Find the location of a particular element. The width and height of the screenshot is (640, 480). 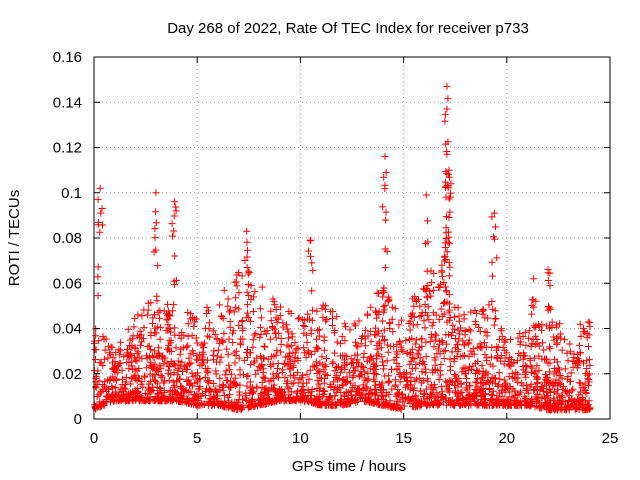

data-point-1951 is located at coordinates (246, 352).